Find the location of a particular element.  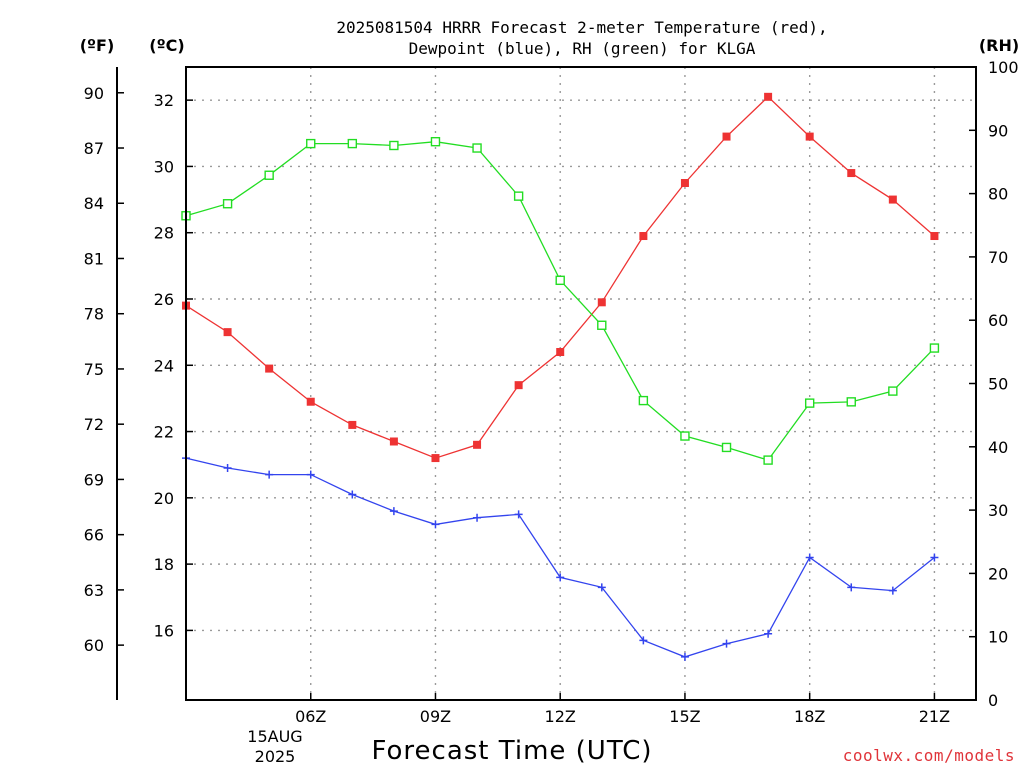

celsius-tick-label: 26 is located at coordinates (164, 299).